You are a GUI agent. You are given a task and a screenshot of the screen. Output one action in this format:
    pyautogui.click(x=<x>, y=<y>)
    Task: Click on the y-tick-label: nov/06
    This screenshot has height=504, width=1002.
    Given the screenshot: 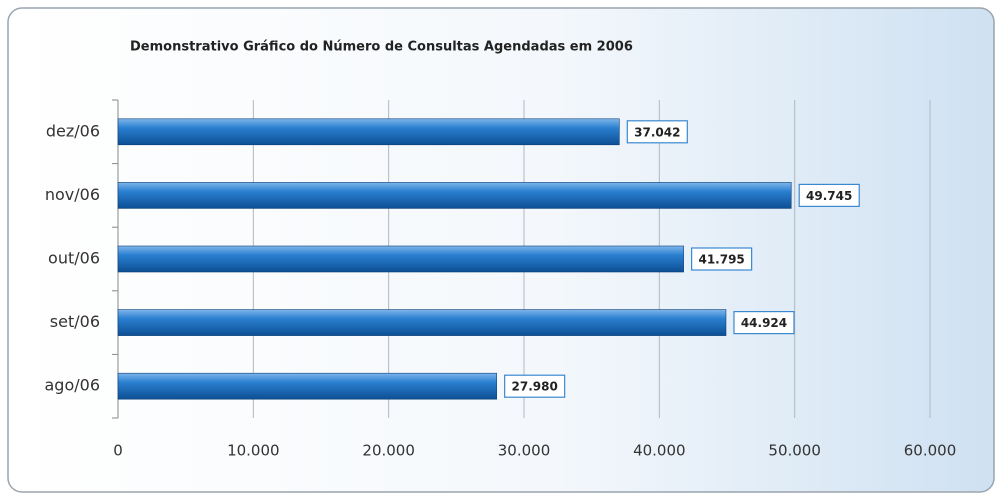 What is the action you would take?
    pyautogui.click(x=72, y=194)
    